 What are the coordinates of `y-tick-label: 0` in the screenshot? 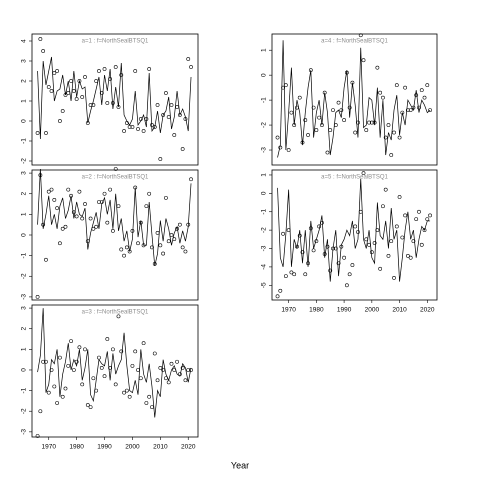 It's located at (264, 75).